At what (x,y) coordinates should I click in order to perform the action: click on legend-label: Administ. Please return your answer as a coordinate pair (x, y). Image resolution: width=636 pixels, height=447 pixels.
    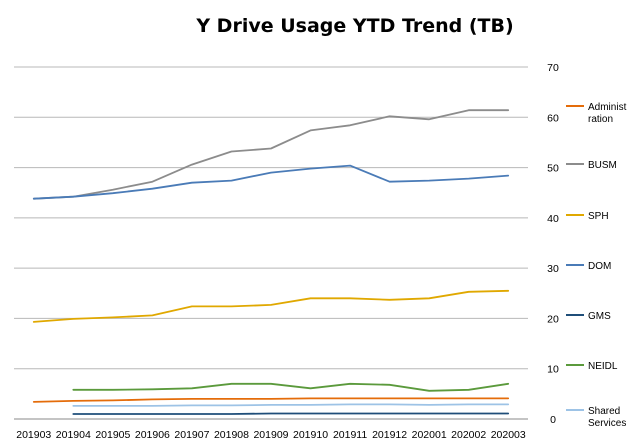
    Looking at the image, I should click on (607, 107).